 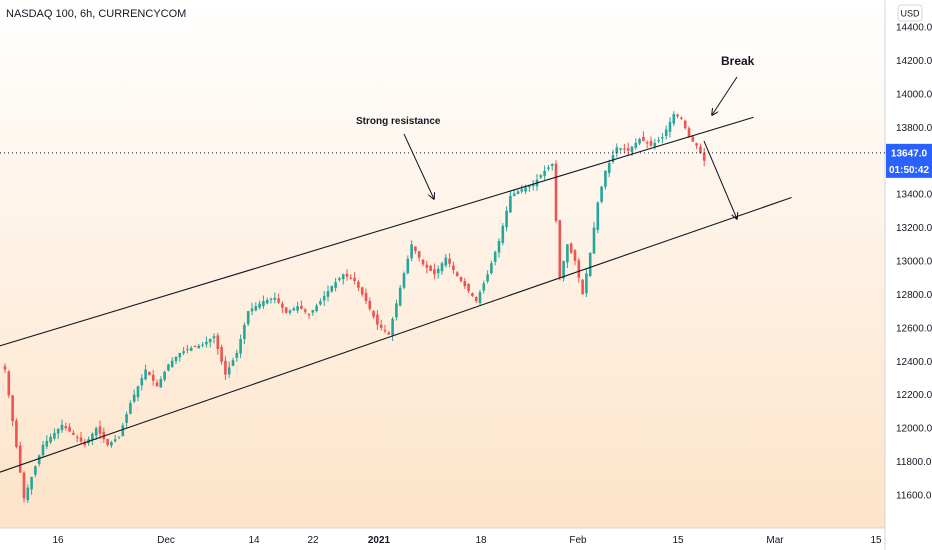 What do you see at coordinates (909, 153) in the screenshot?
I see `last-price-label: 13647.0` at bounding box center [909, 153].